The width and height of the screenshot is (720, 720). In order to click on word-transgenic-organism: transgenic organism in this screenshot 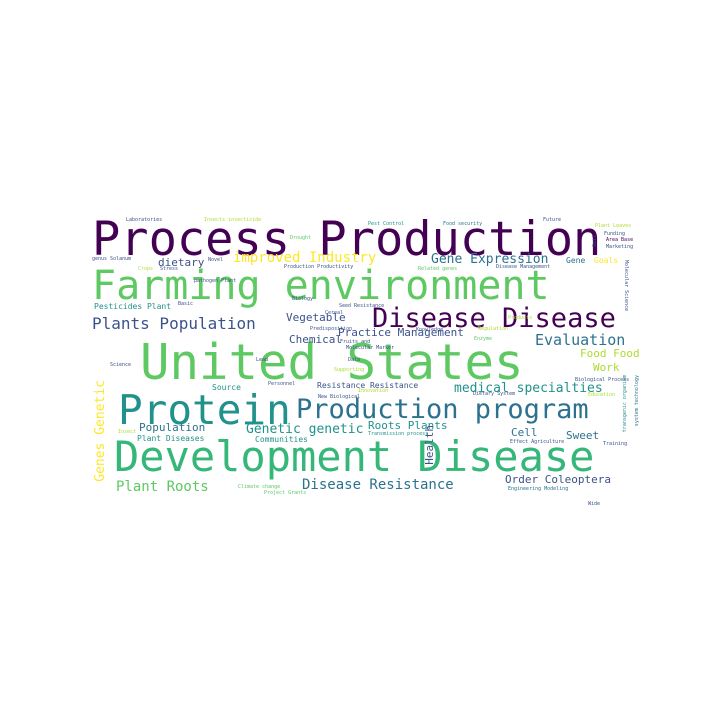, I will do `click(625, 404)`.